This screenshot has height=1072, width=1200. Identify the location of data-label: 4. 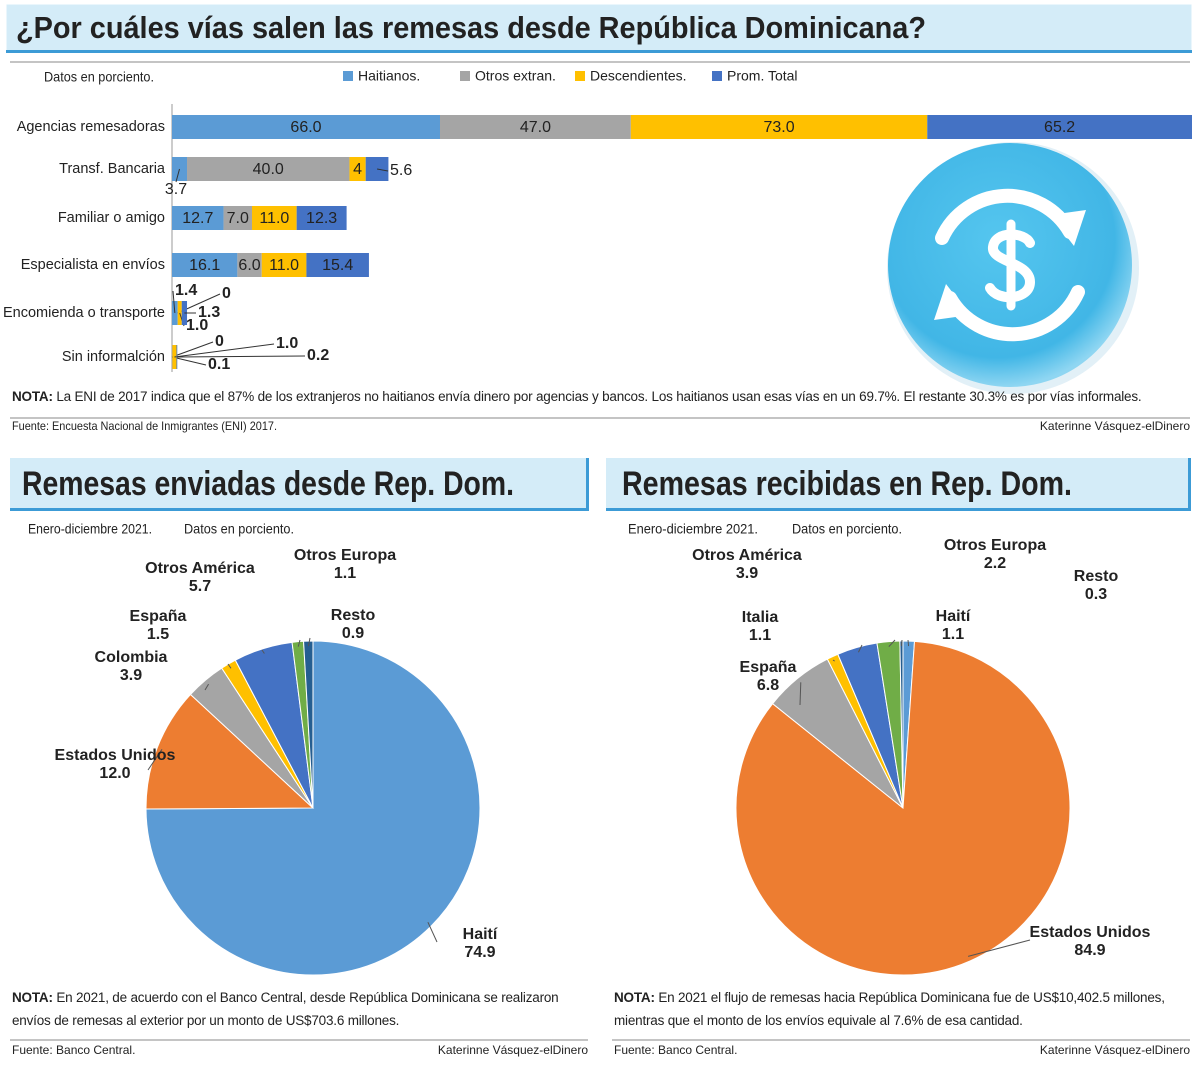
(357, 169).